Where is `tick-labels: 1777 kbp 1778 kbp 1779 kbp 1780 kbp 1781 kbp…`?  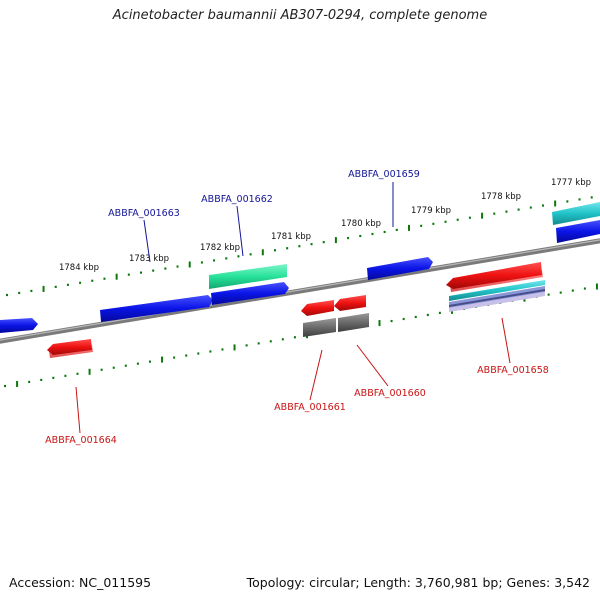
tick-labels: 1777 kbp 1778 kbp 1779 kbp 1780 kbp 1781 kbp… is located at coordinates (325, 225).